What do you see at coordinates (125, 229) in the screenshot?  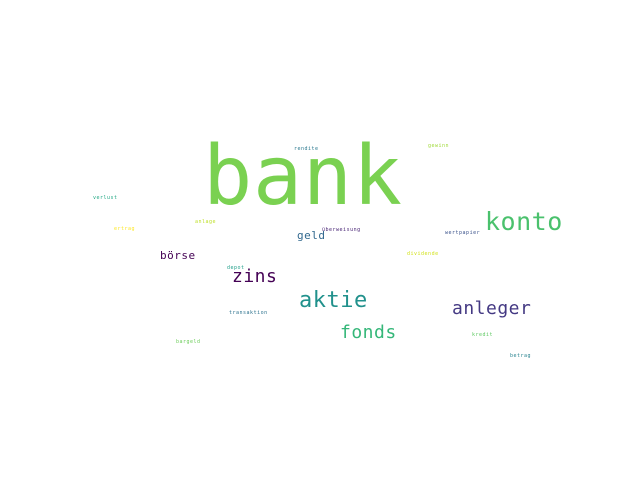 I see `word-ertrag: ertrag` at bounding box center [125, 229].